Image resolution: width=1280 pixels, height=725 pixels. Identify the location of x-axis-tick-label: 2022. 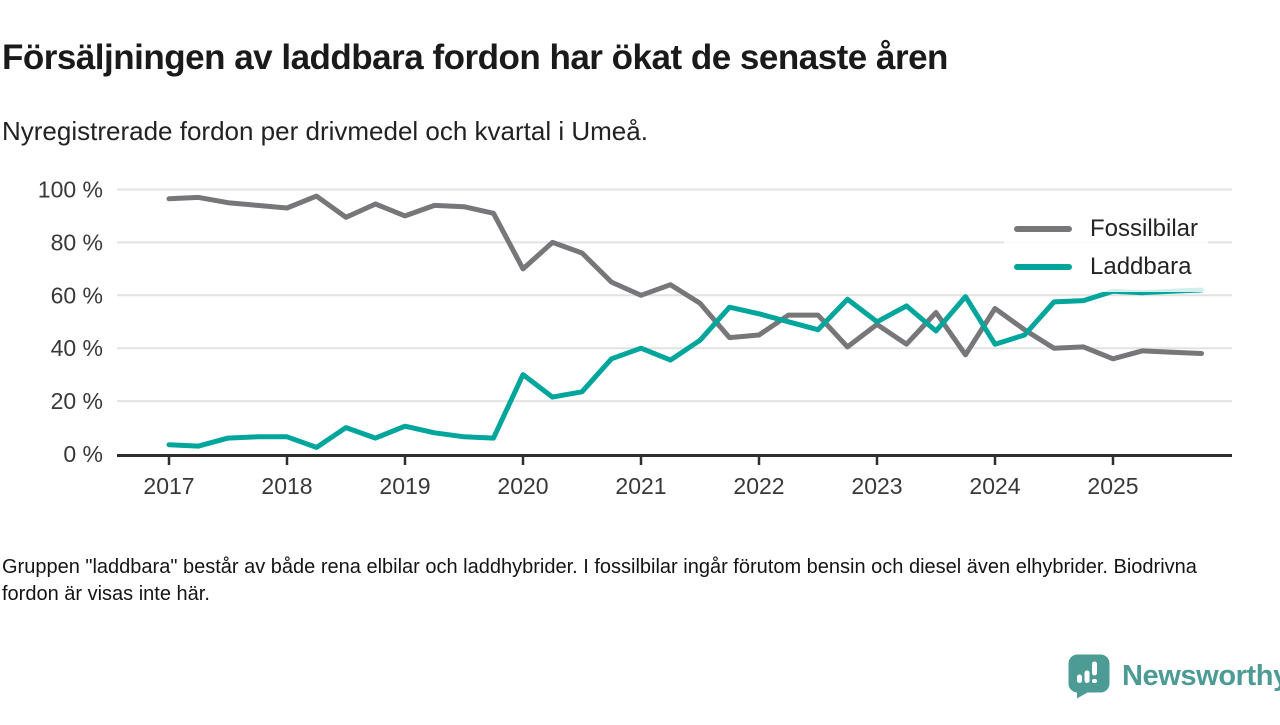
(758, 486).